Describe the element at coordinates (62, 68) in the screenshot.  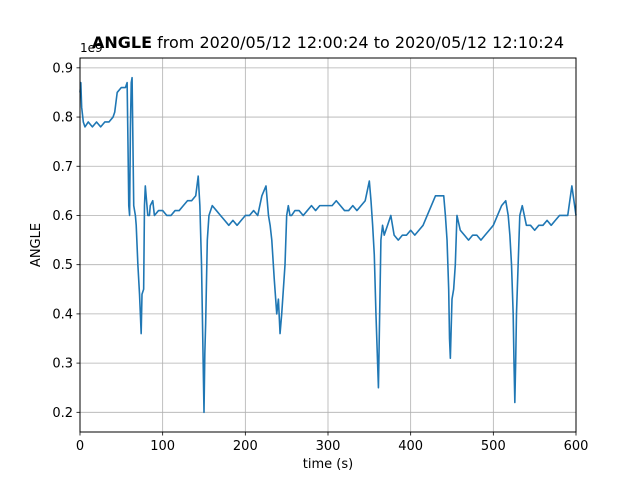
I see `y-tick-label: 0.9` at that location.